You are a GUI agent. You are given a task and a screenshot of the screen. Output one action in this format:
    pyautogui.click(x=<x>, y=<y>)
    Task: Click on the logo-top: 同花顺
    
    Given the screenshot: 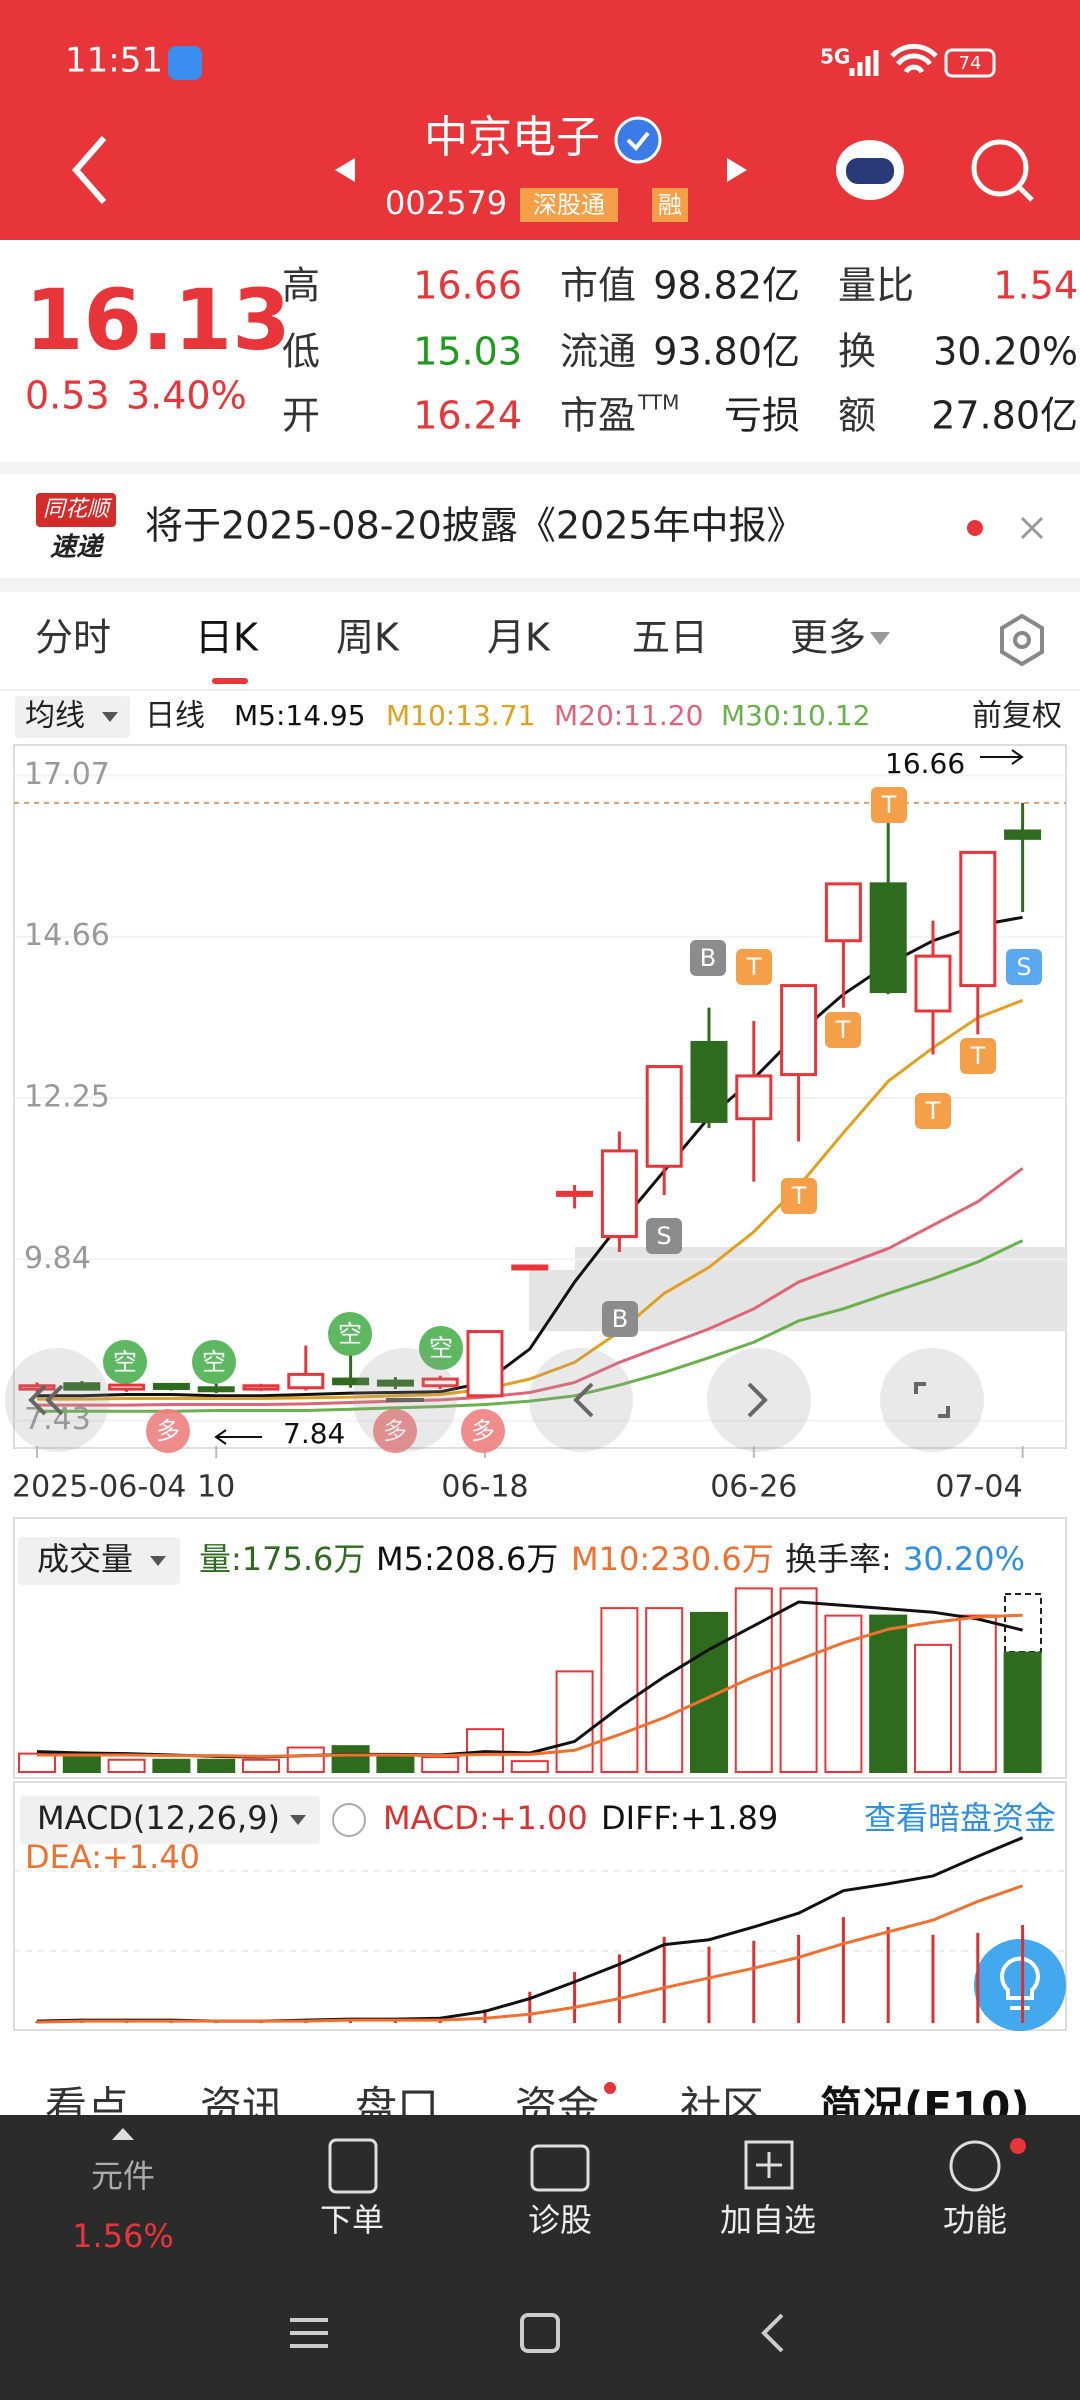 What is the action you would take?
    pyautogui.click(x=78, y=509)
    